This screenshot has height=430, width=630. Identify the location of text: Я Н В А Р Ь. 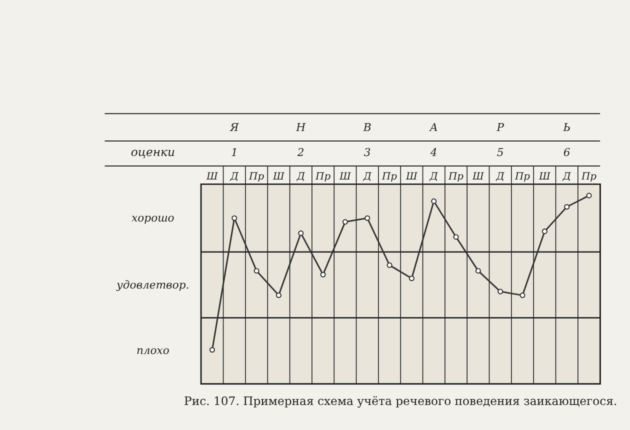
(400, 127).